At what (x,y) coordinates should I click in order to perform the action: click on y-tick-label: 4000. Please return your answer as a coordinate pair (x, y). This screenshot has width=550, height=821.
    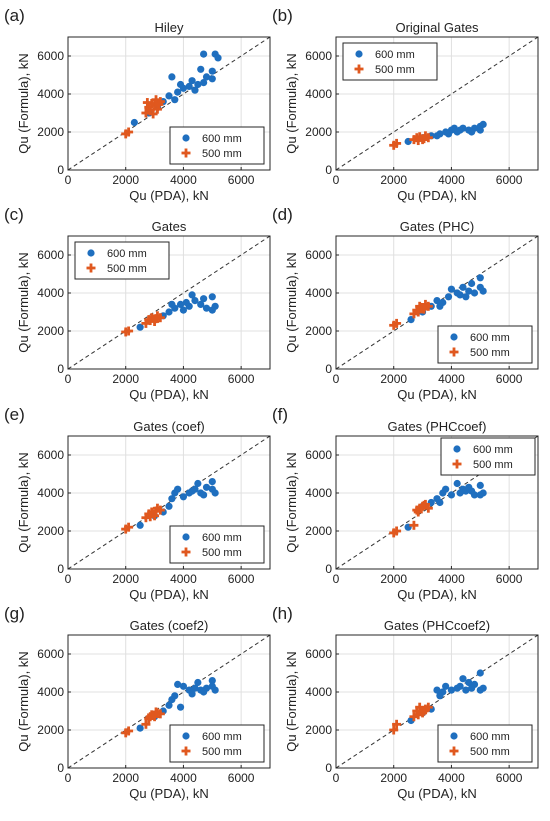
    Looking at the image, I should click on (50, 94).